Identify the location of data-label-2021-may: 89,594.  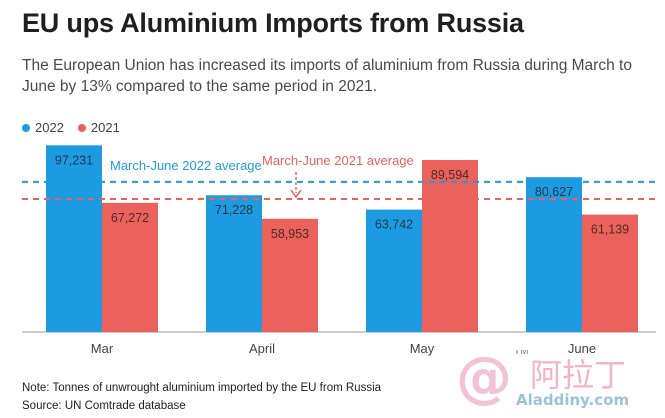
(450, 175).